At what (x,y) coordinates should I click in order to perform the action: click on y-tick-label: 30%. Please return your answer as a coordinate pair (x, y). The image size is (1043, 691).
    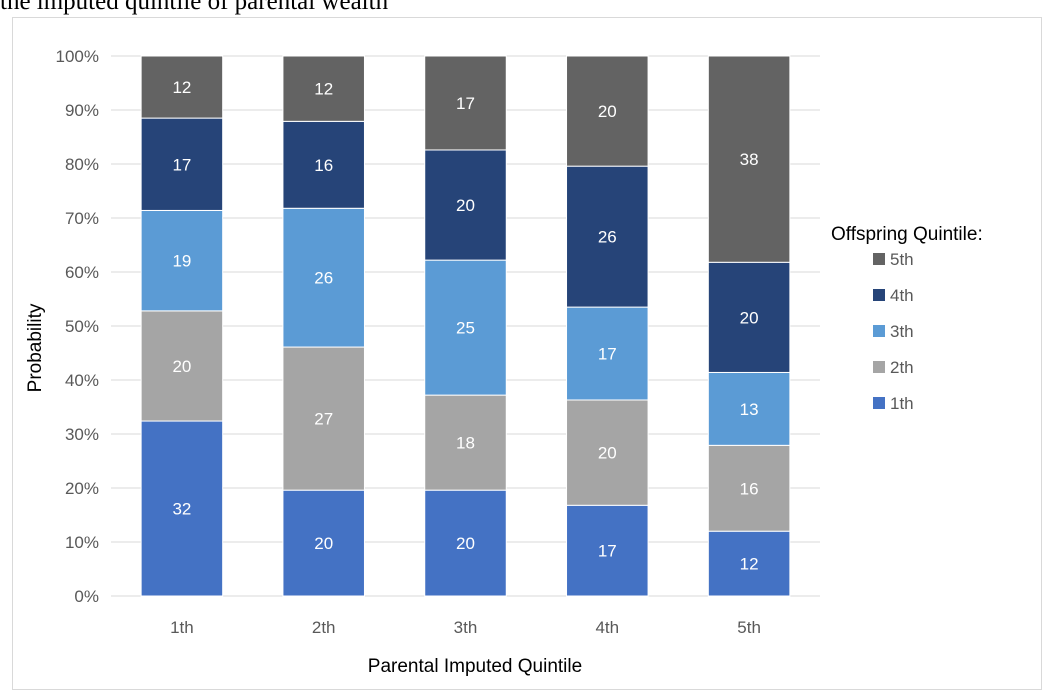
    Looking at the image, I should click on (82, 434).